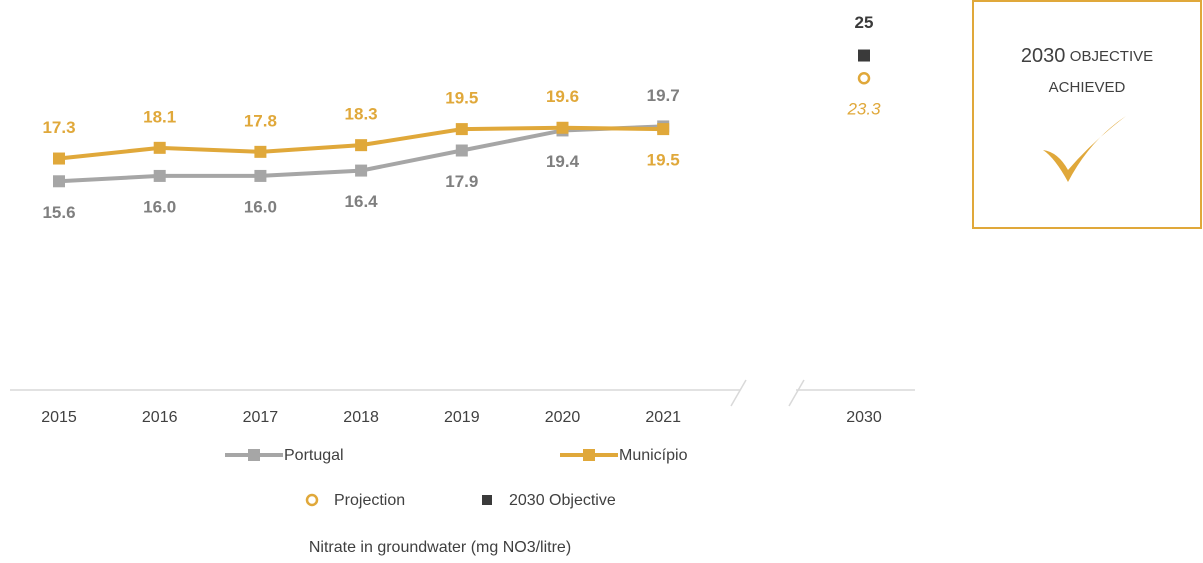 The image size is (1203, 563). Describe the element at coordinates (361, 417) in the screenshot. I see `x-tick-label: 2018` at that location.